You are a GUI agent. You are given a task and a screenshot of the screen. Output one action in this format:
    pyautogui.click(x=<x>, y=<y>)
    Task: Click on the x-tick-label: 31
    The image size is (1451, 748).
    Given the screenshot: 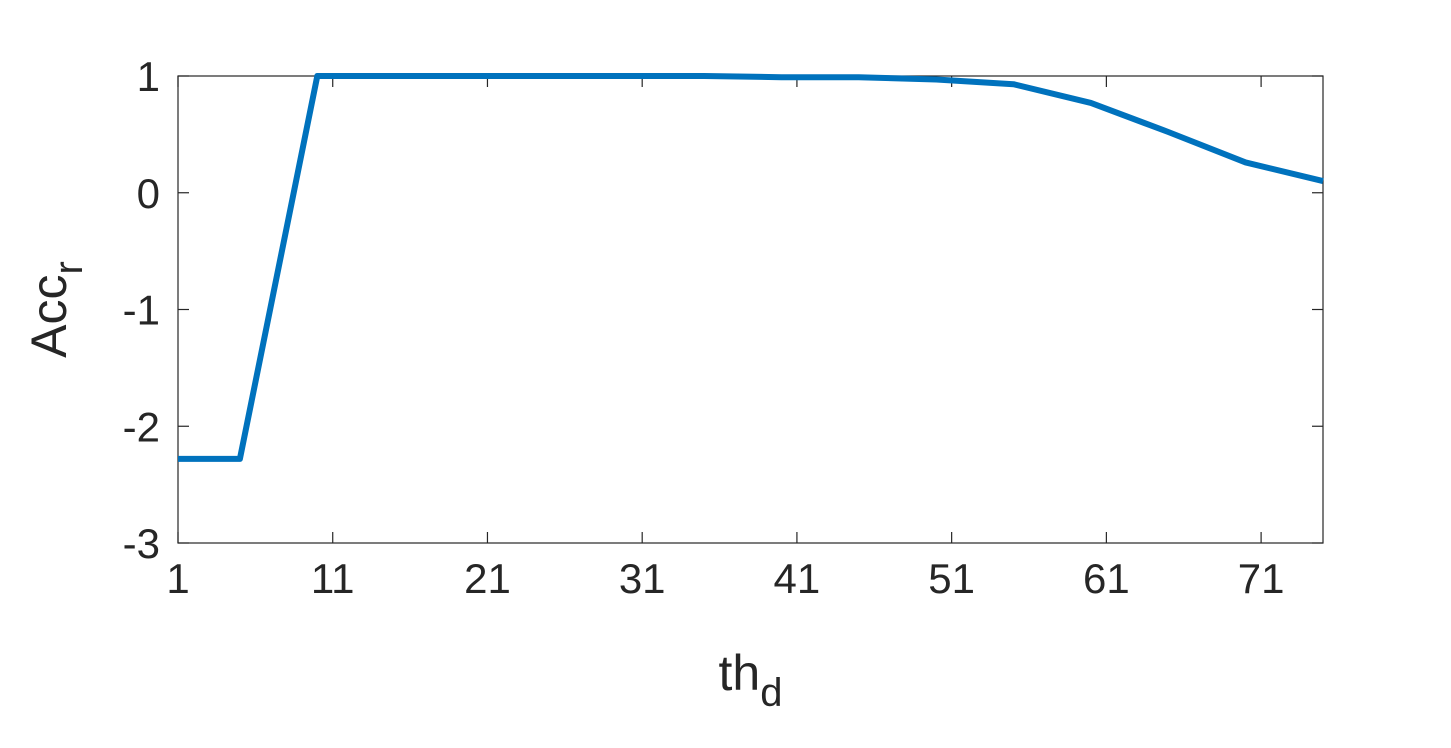 What is the action you would take?
    pyautogui.click(x=642, y=578)
    